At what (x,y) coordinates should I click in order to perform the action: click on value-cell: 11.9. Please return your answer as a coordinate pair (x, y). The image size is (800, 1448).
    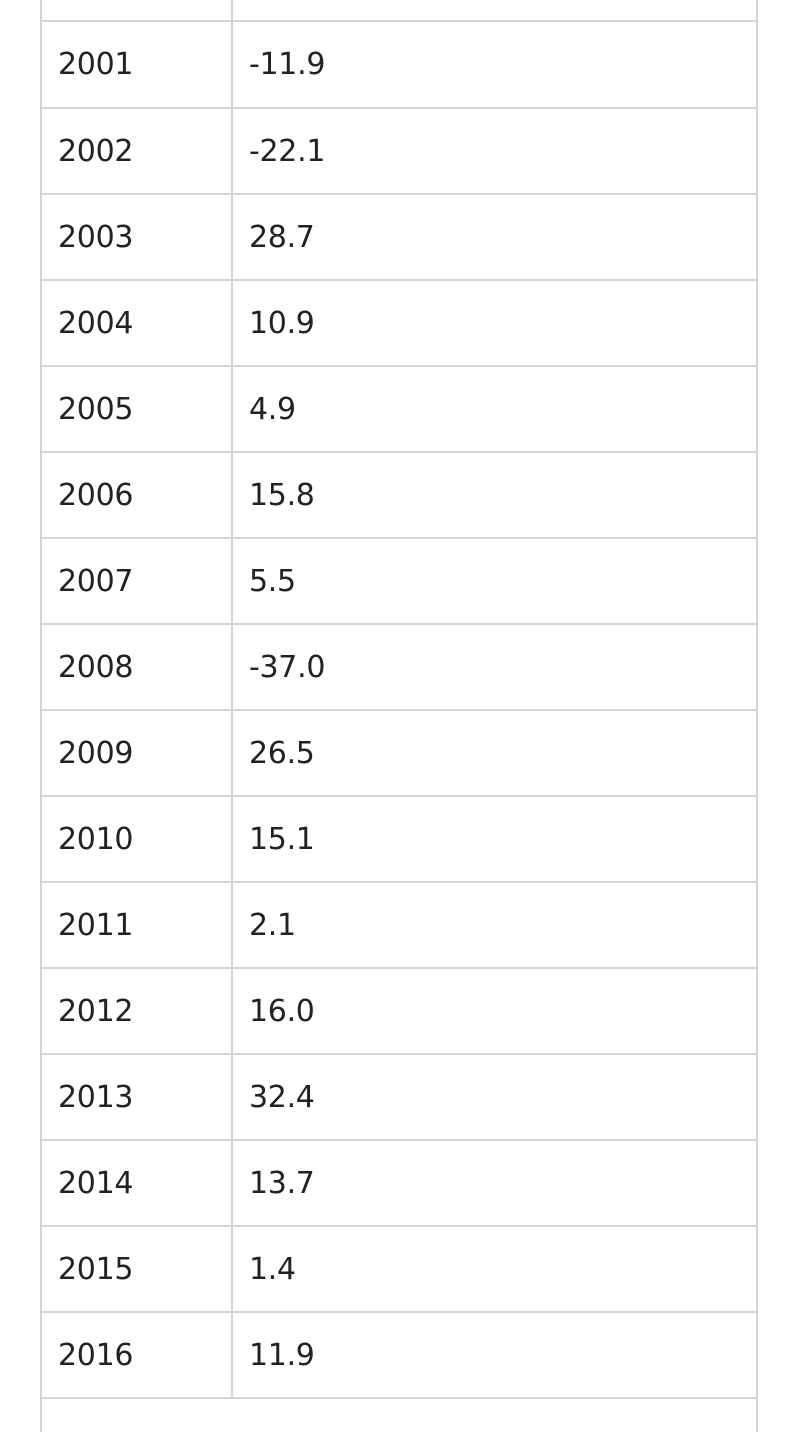
    Looking at the image, I should click on (494, 1355).